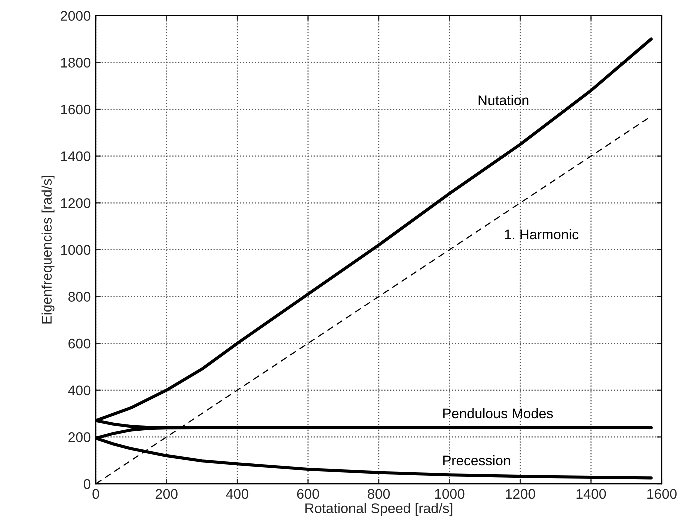 Image resolution: width=686 pixels, height=529 pixels. What do you see at coordinates (450, 494) in the screenshot?
I see `x-tick-label: 1000` at bounding box center [450, 494].